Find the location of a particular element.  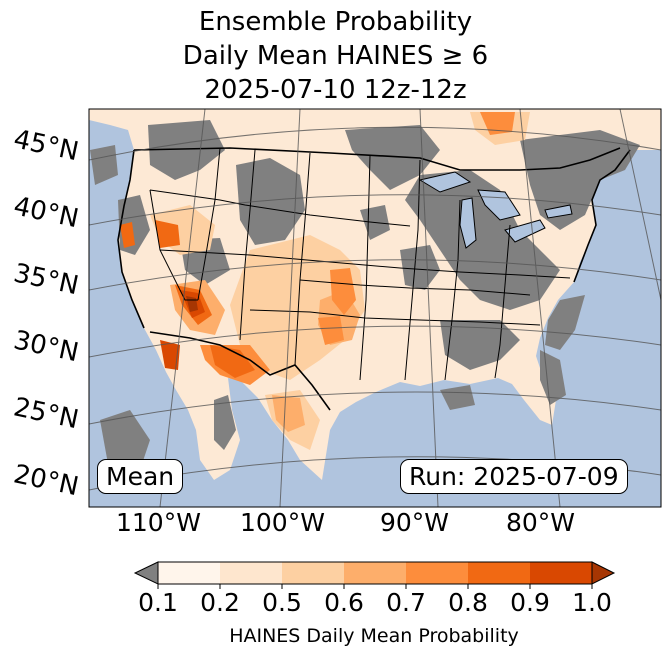

colorbar is located at coordinates (374, 575).